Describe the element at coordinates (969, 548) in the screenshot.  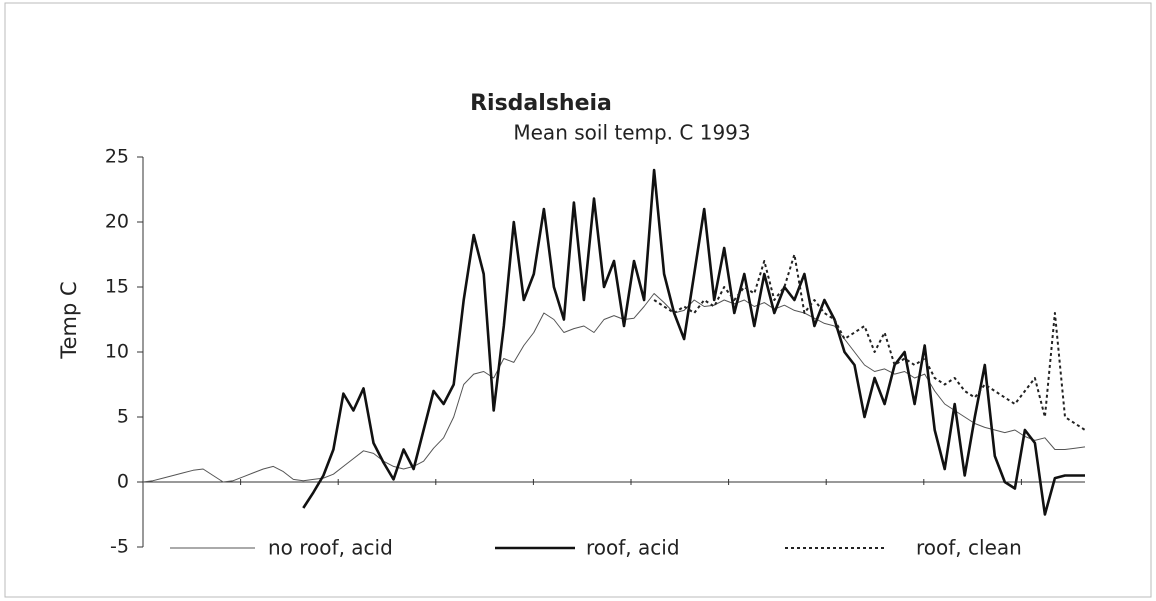
I see `legend-label: roof, clean` at that location.